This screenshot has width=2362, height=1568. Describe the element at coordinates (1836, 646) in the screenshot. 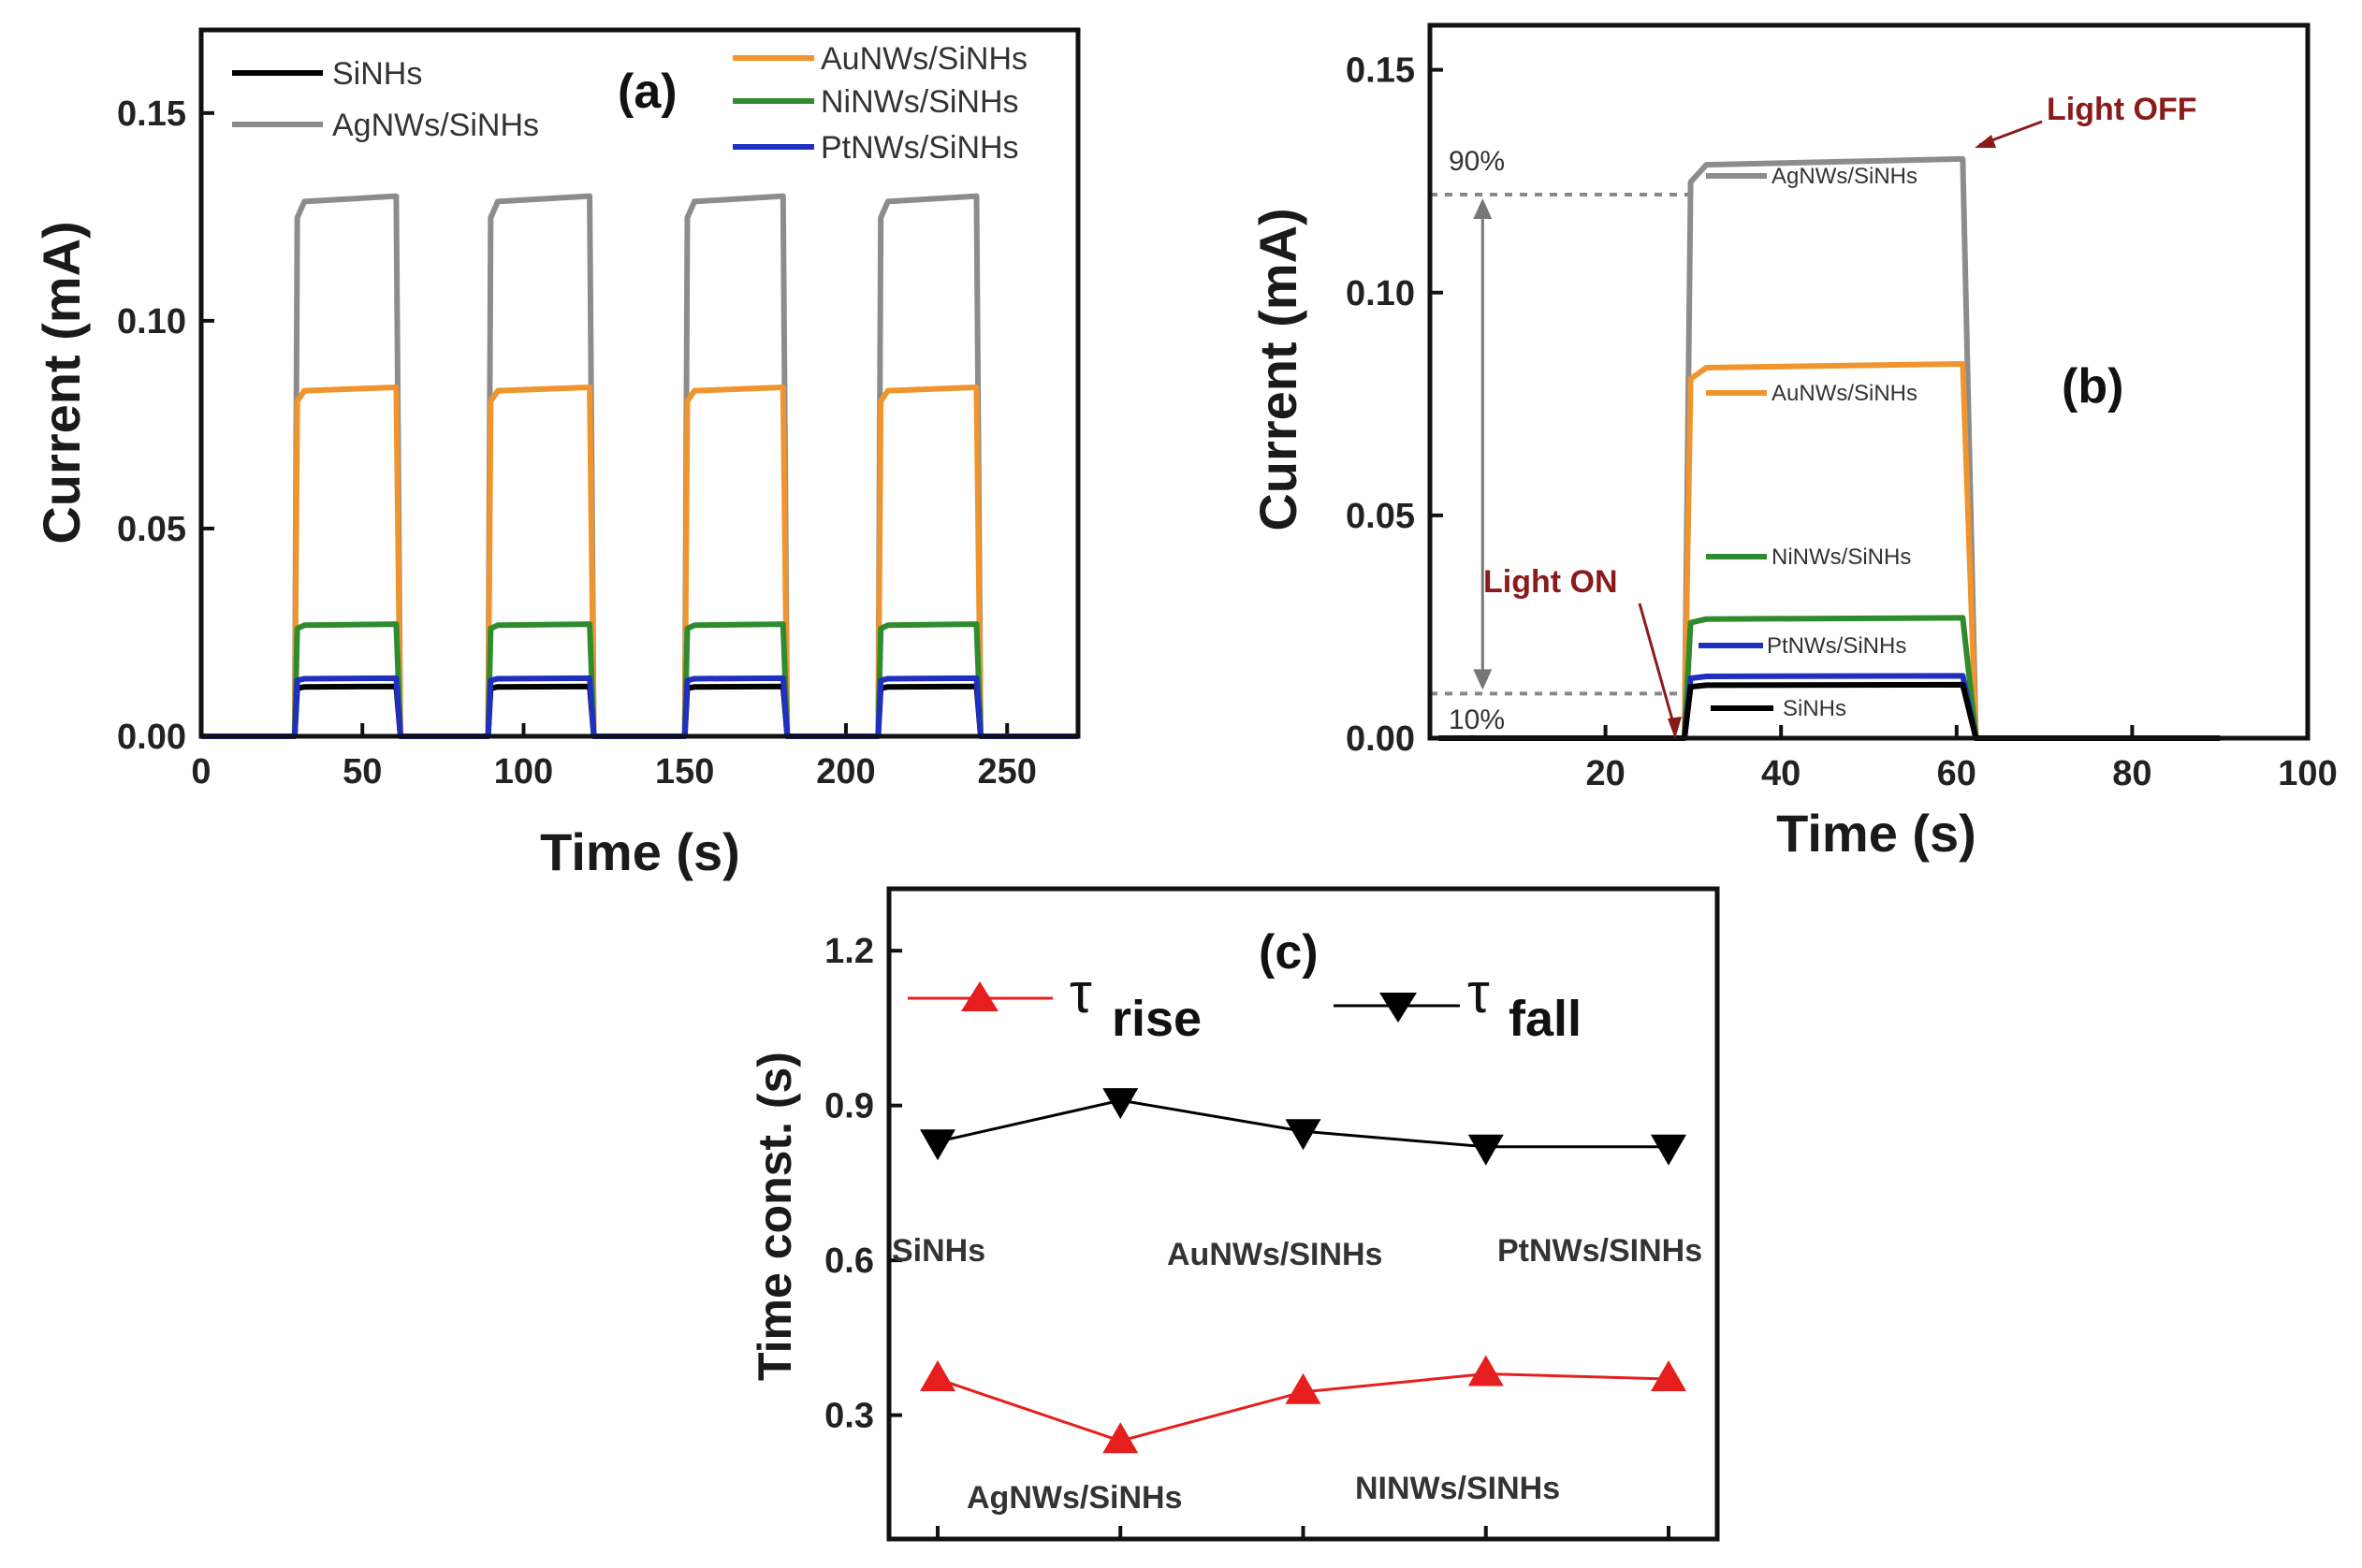

I see `b-label-ptnws: PtNWs/SiNHs` at that location.